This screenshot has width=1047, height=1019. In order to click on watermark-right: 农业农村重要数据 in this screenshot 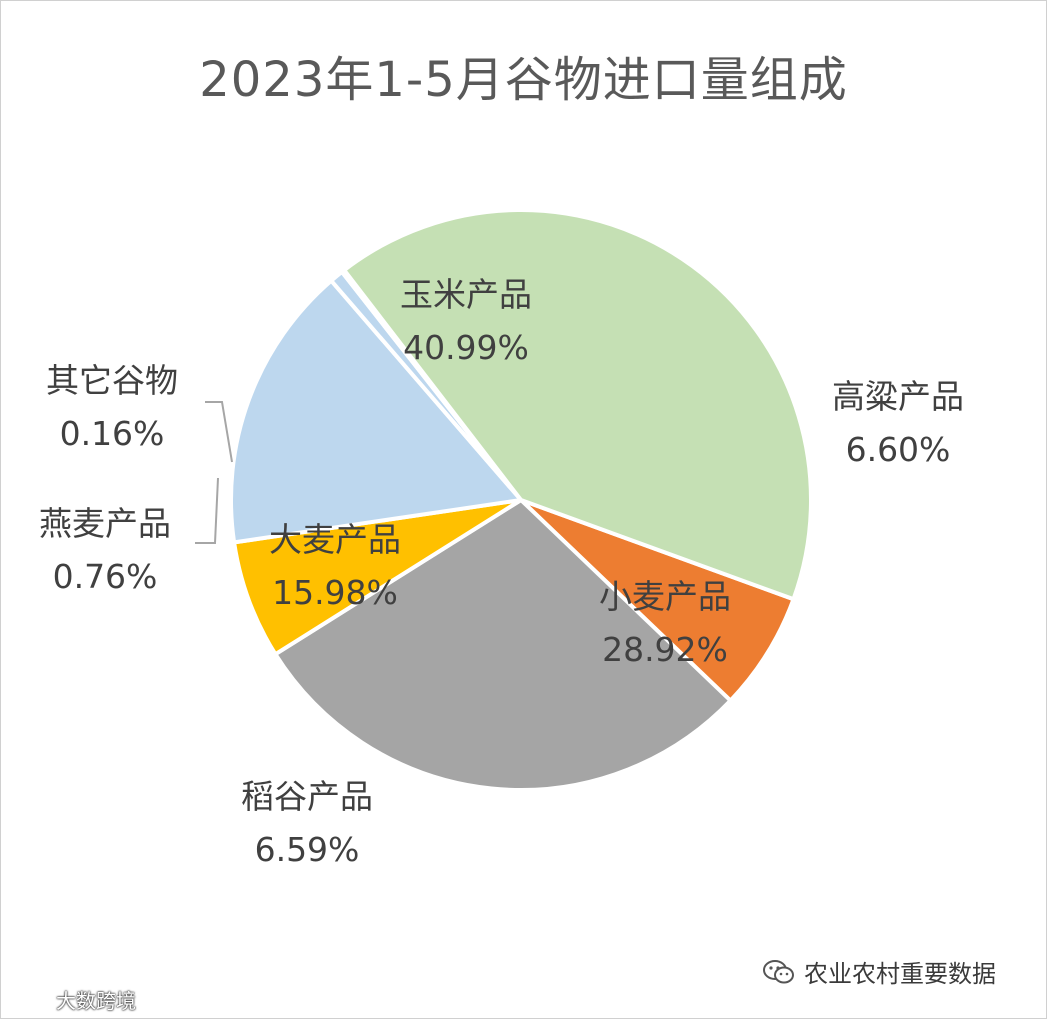, I will do `click(879, 971)`.